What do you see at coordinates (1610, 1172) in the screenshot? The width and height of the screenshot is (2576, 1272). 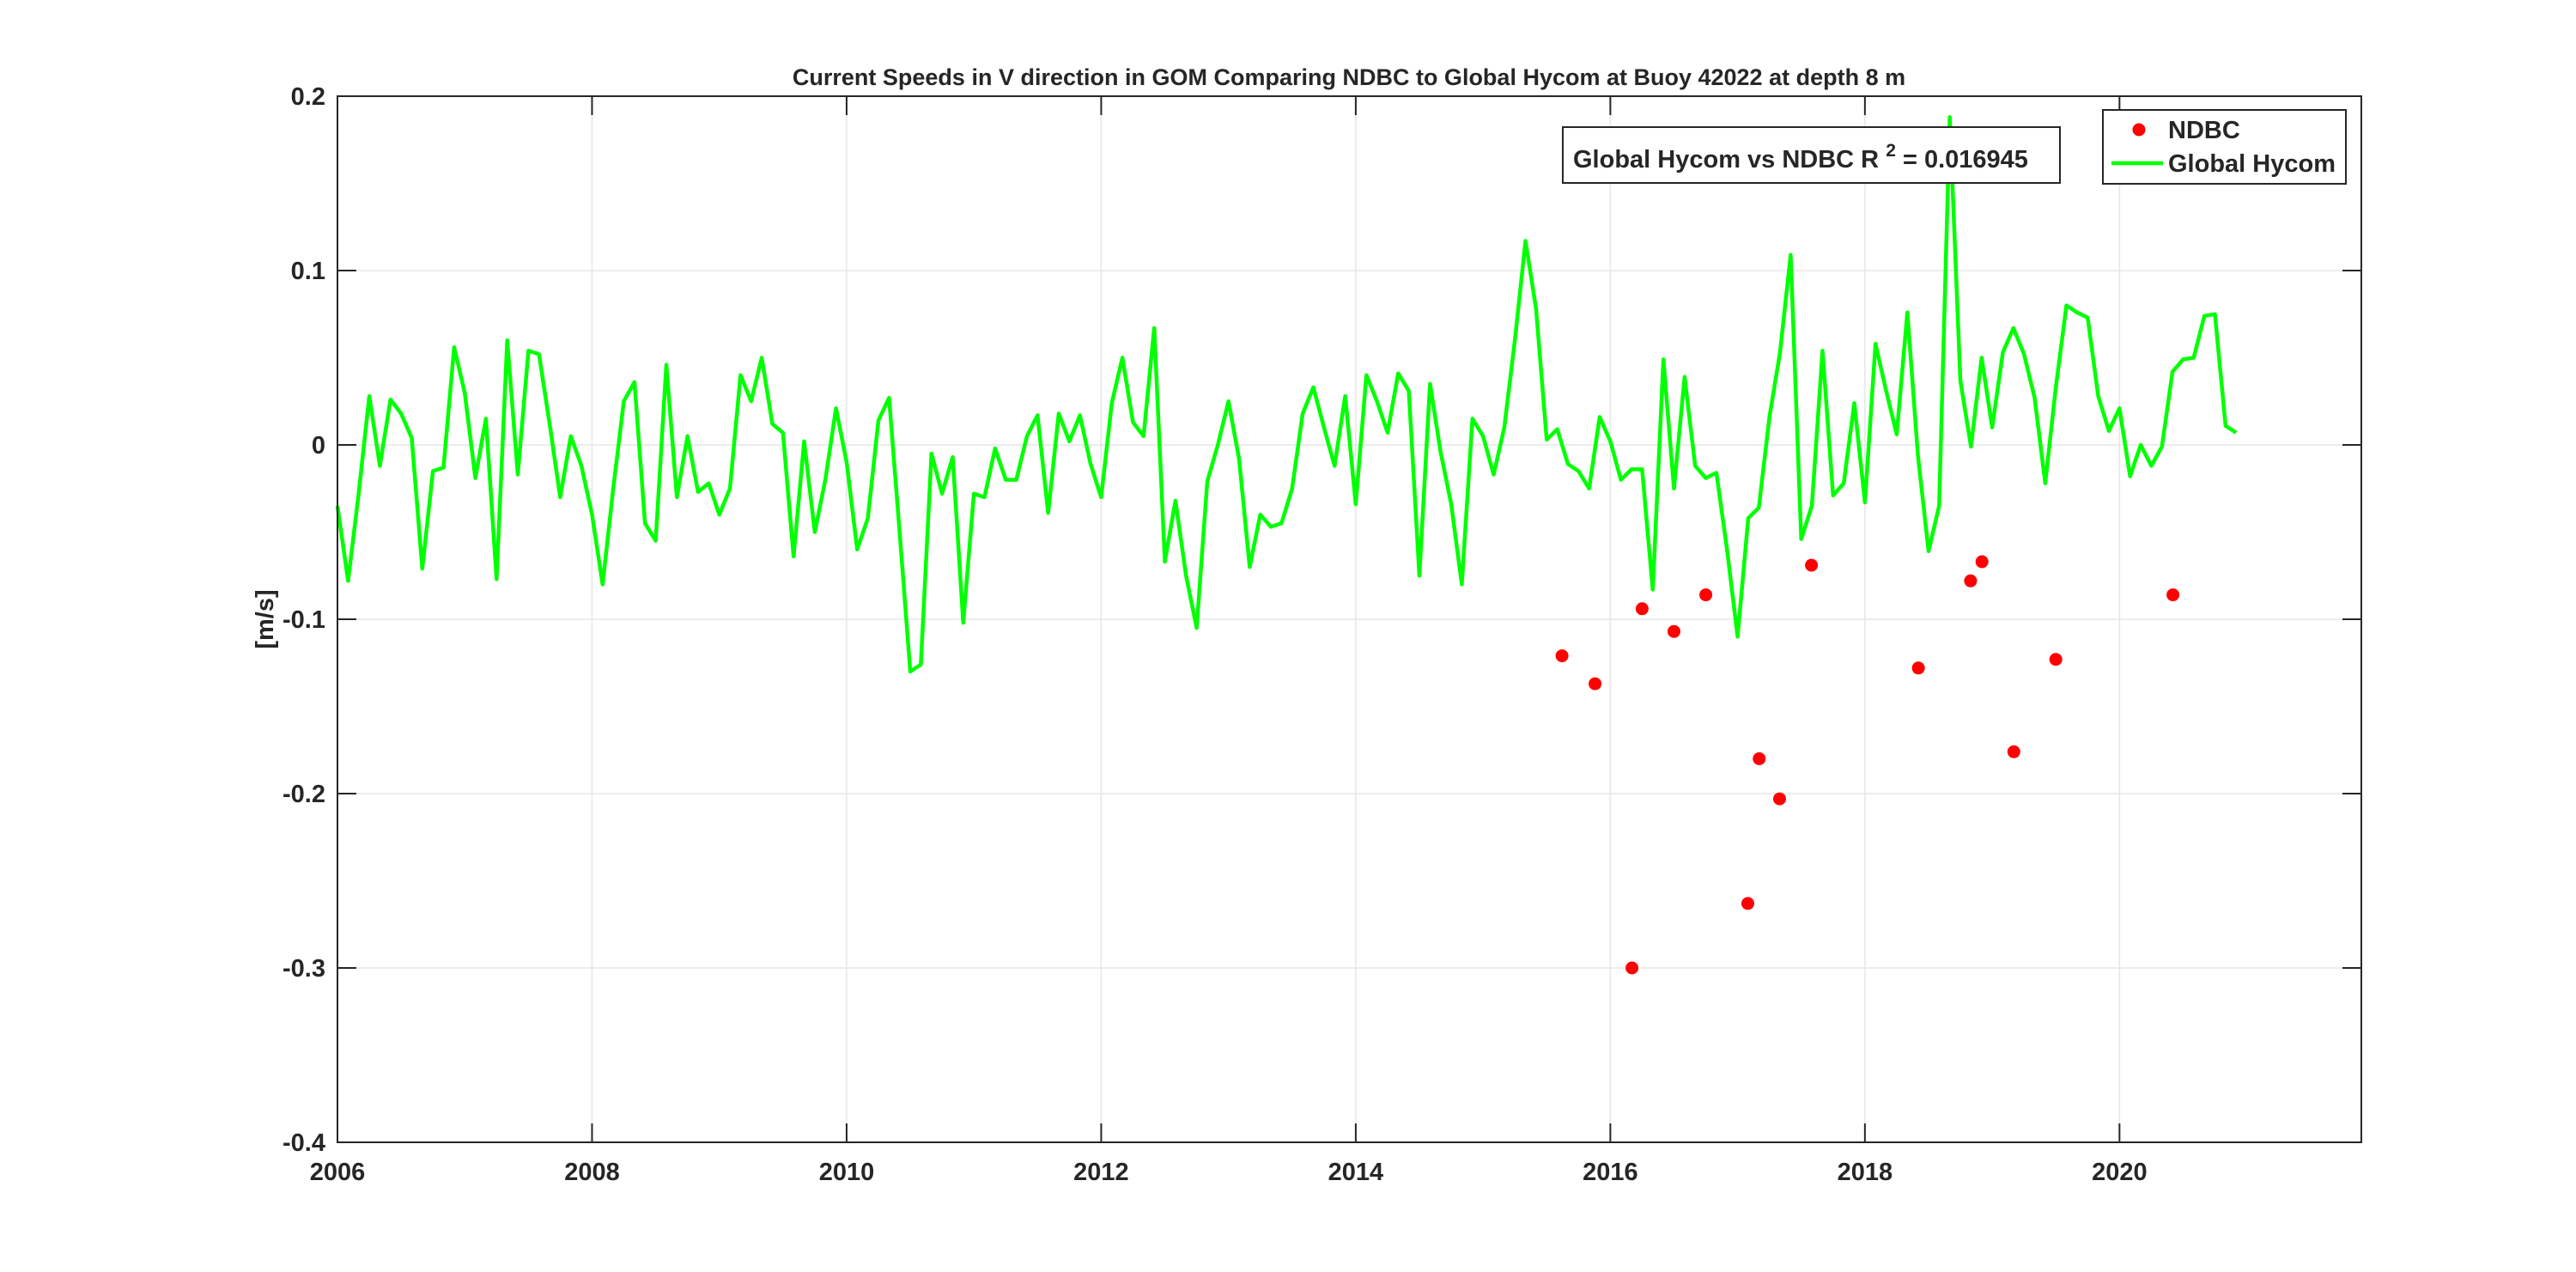 I see `x-tick-label: 2016` at bounding box center [1610, 1172].